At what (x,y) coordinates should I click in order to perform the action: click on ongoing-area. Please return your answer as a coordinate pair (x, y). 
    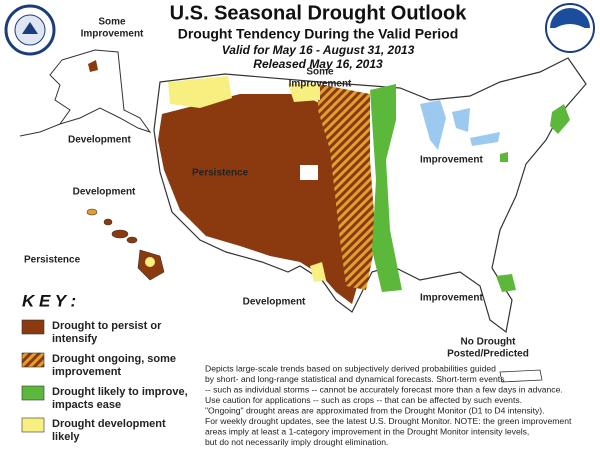
    Looking at the image, I should click on (347, 187).